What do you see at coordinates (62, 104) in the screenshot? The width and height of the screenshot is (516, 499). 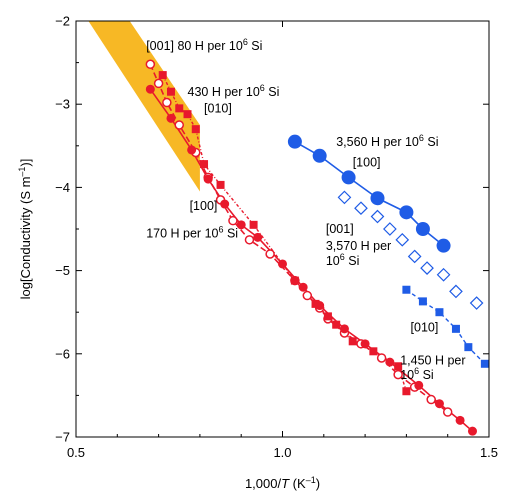 I see `y-tick-label: −3` at bounding box center [62, 104].